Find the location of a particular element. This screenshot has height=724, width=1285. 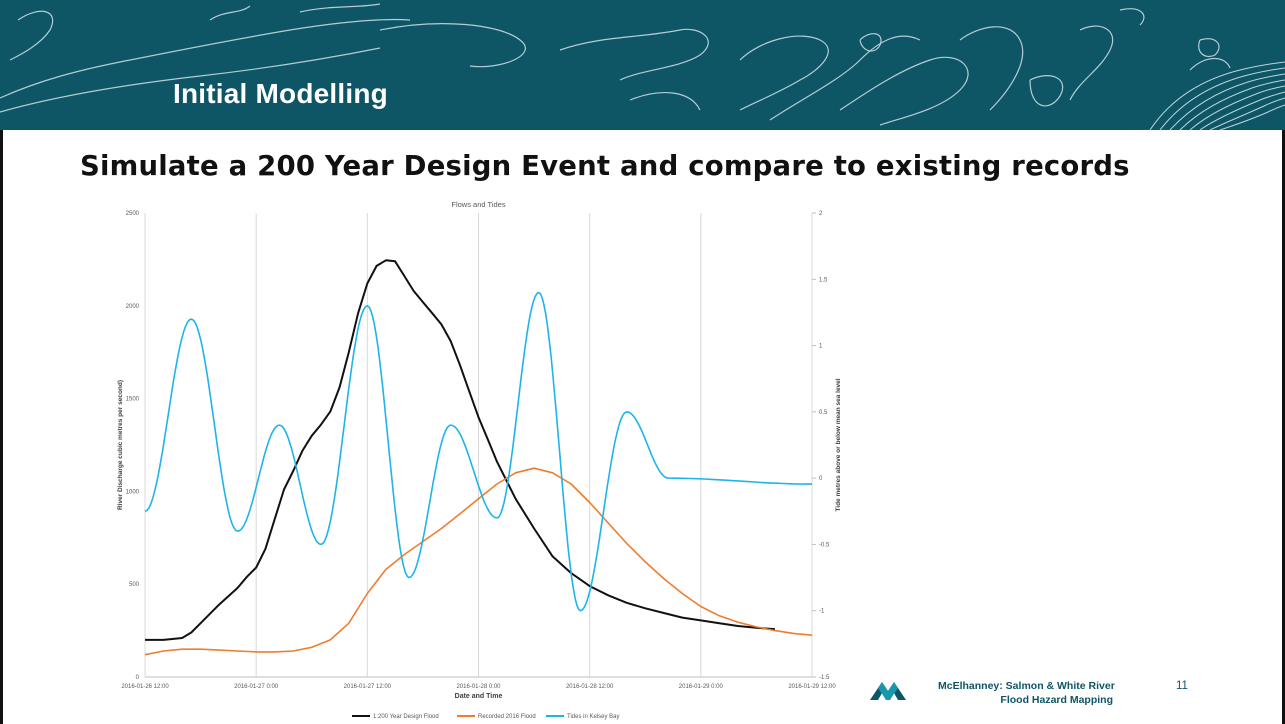

x-tick-label: 2016-01-28 12:00 is located at coordinates (590, 687).